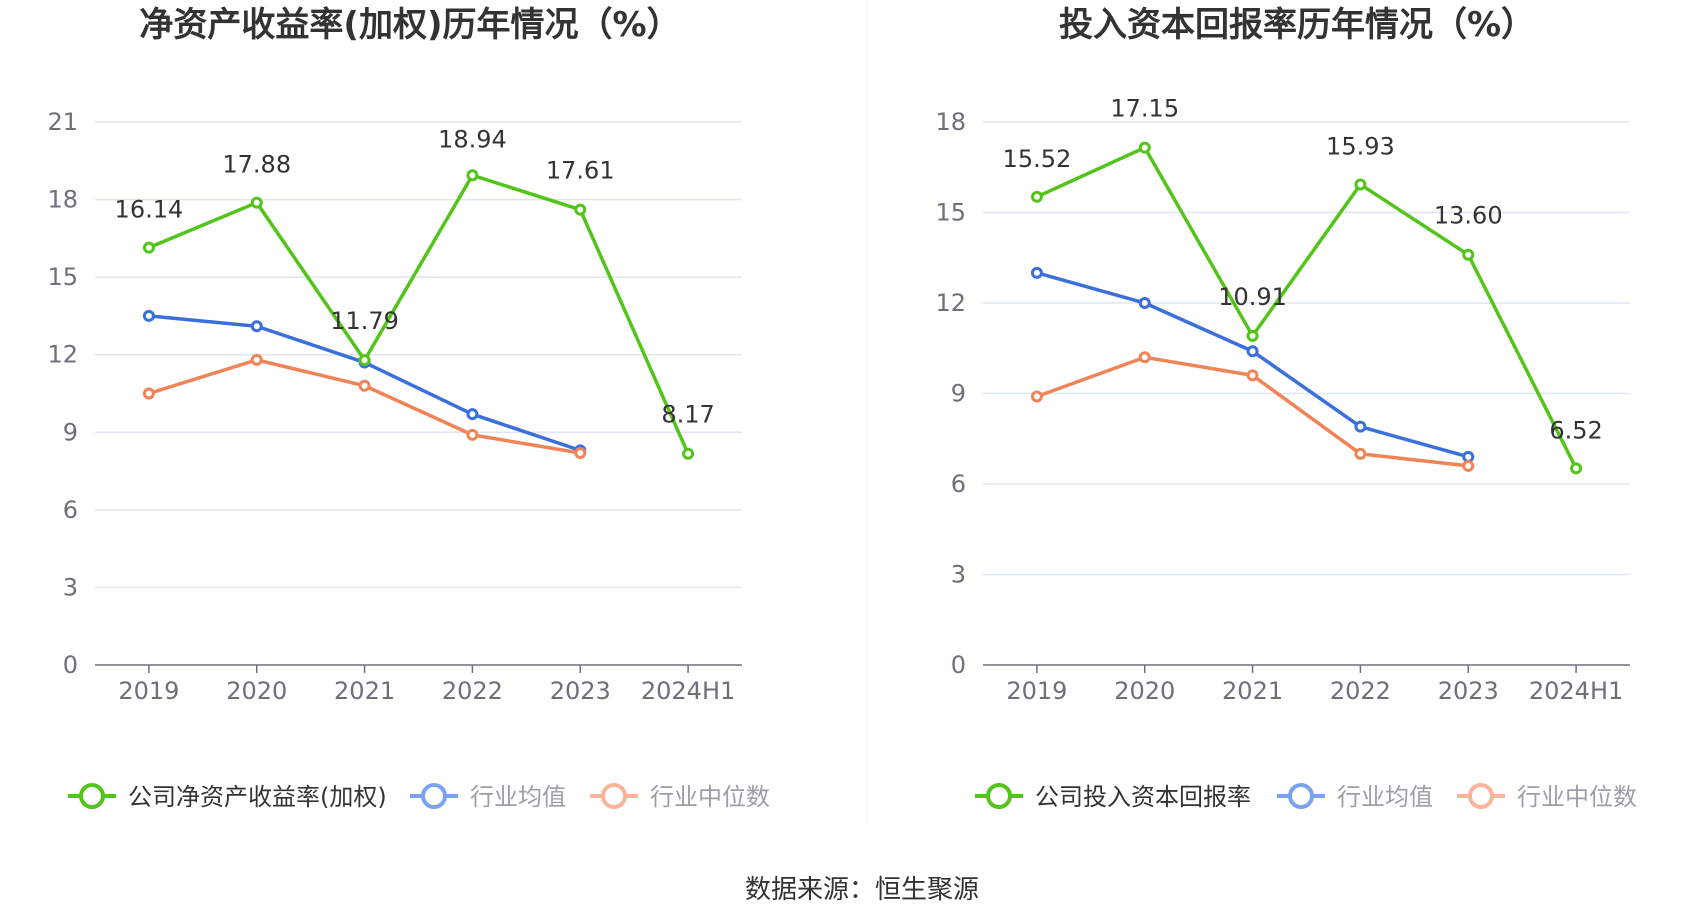 This screenshot has width=1700, height=918. I want to click on legend-item-company-series: 公司投入资本回报率, so click(1113, 797).